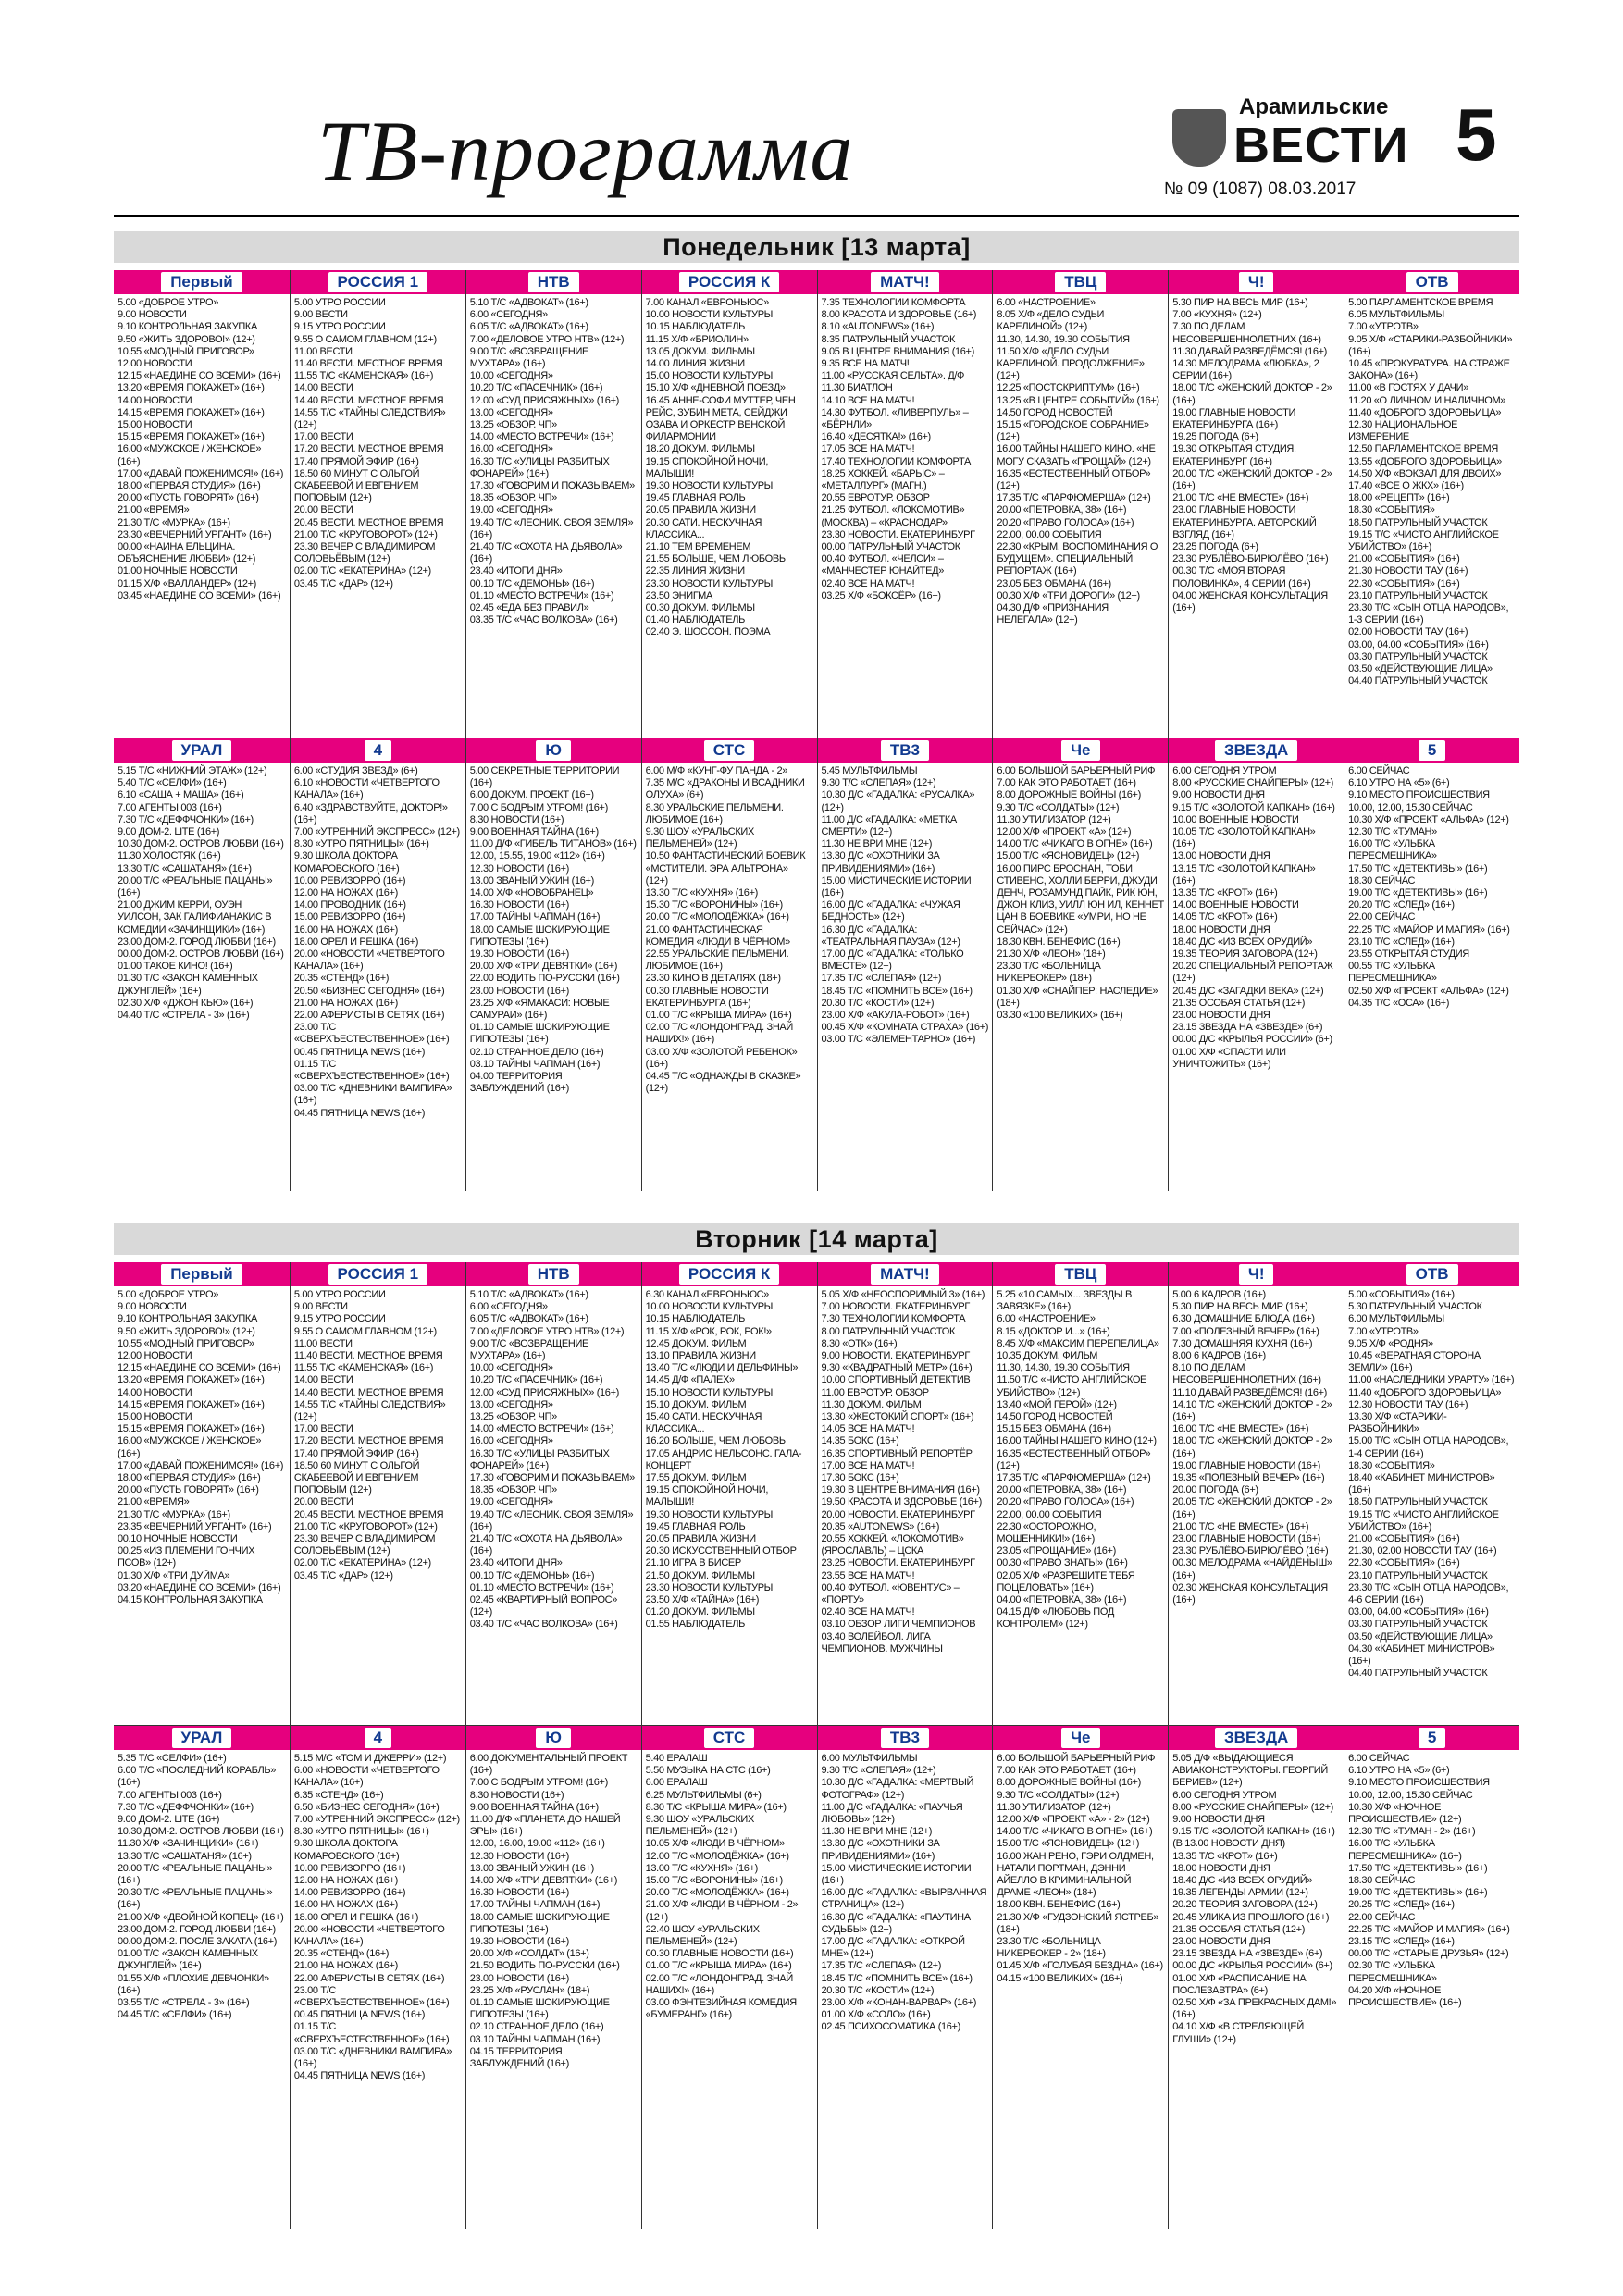 The image size is (1623, 2296). I want to click on program: 21.40 Т/С «ОХОТА НА ДЬЯВОЛА» (16+), so click(546, 553).